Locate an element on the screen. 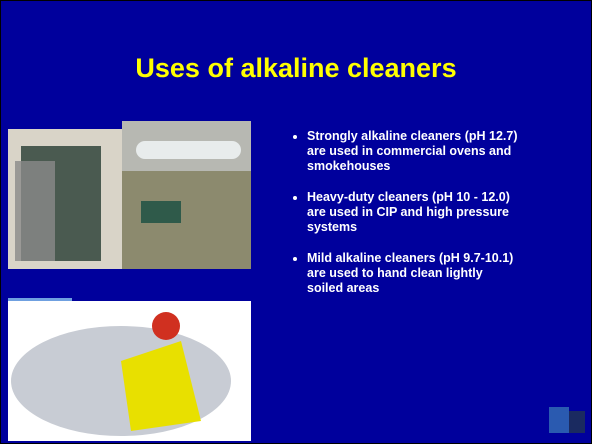 Image resolution: width=592 pixels, height=444 pixels. slide-title: Uses of alkaline cleaners is located at coordinates (296, 68).